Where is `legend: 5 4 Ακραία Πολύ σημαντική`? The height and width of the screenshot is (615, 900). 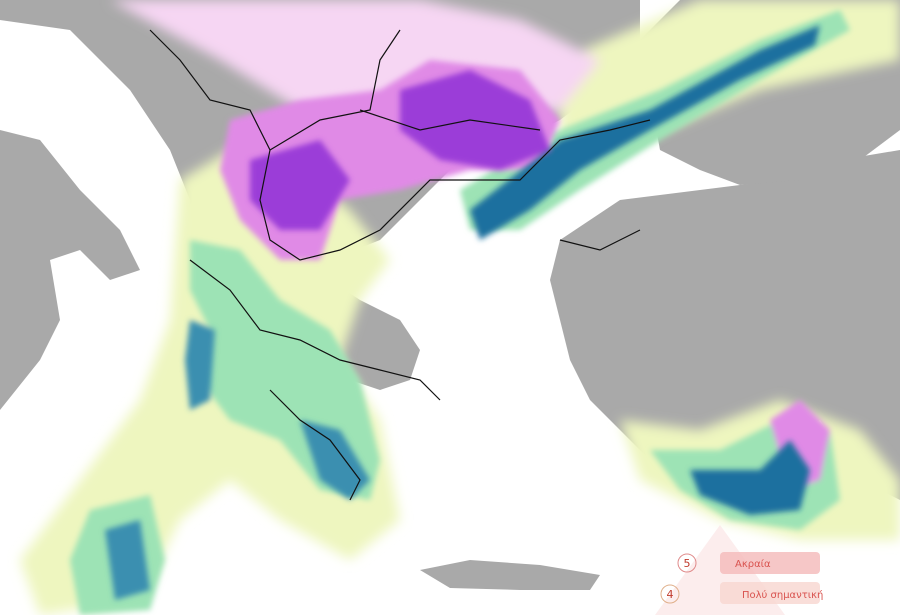 legend: 5 4 Ακραία Πολύ σημαντική is located at coordinates (739, 570).